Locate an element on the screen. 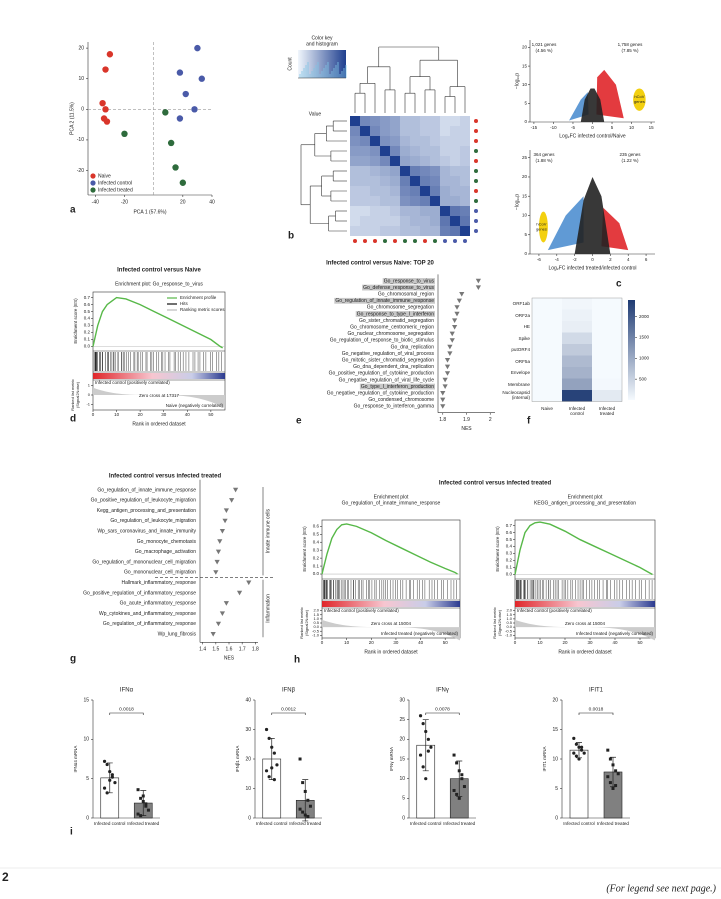 This screenshot has width=721, height=899. y-tick-label: 0.6 is located at coordinates (316, 526).